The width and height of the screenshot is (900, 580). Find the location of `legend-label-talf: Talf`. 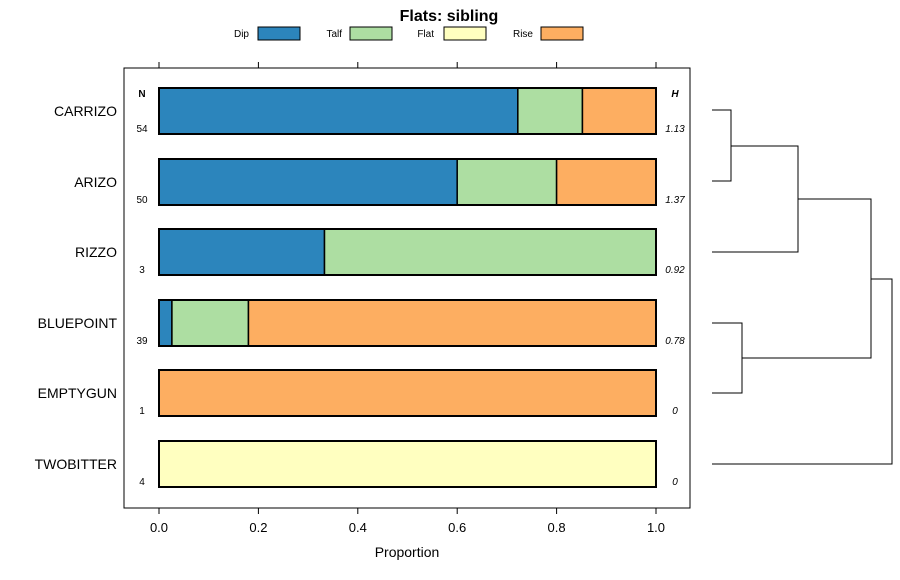

legend-label-talf: Talf is located at coordinates (334, 34).